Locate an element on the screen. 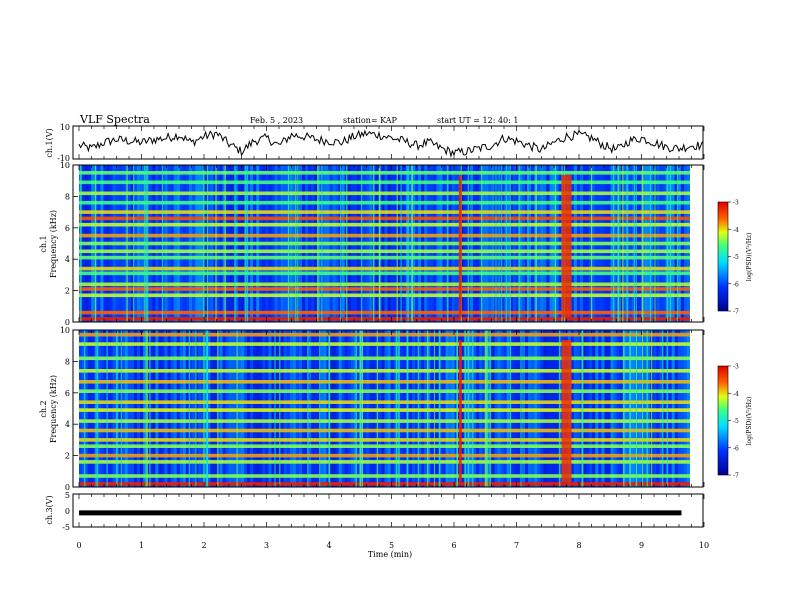  time-tick-label: 8 is located at coordinates (578, 545).